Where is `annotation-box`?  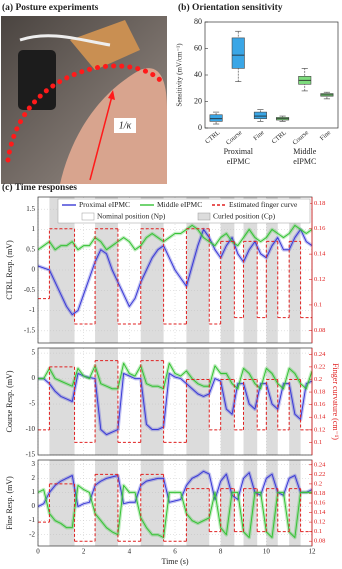 annotation-box is located at coordinates (125, 125).